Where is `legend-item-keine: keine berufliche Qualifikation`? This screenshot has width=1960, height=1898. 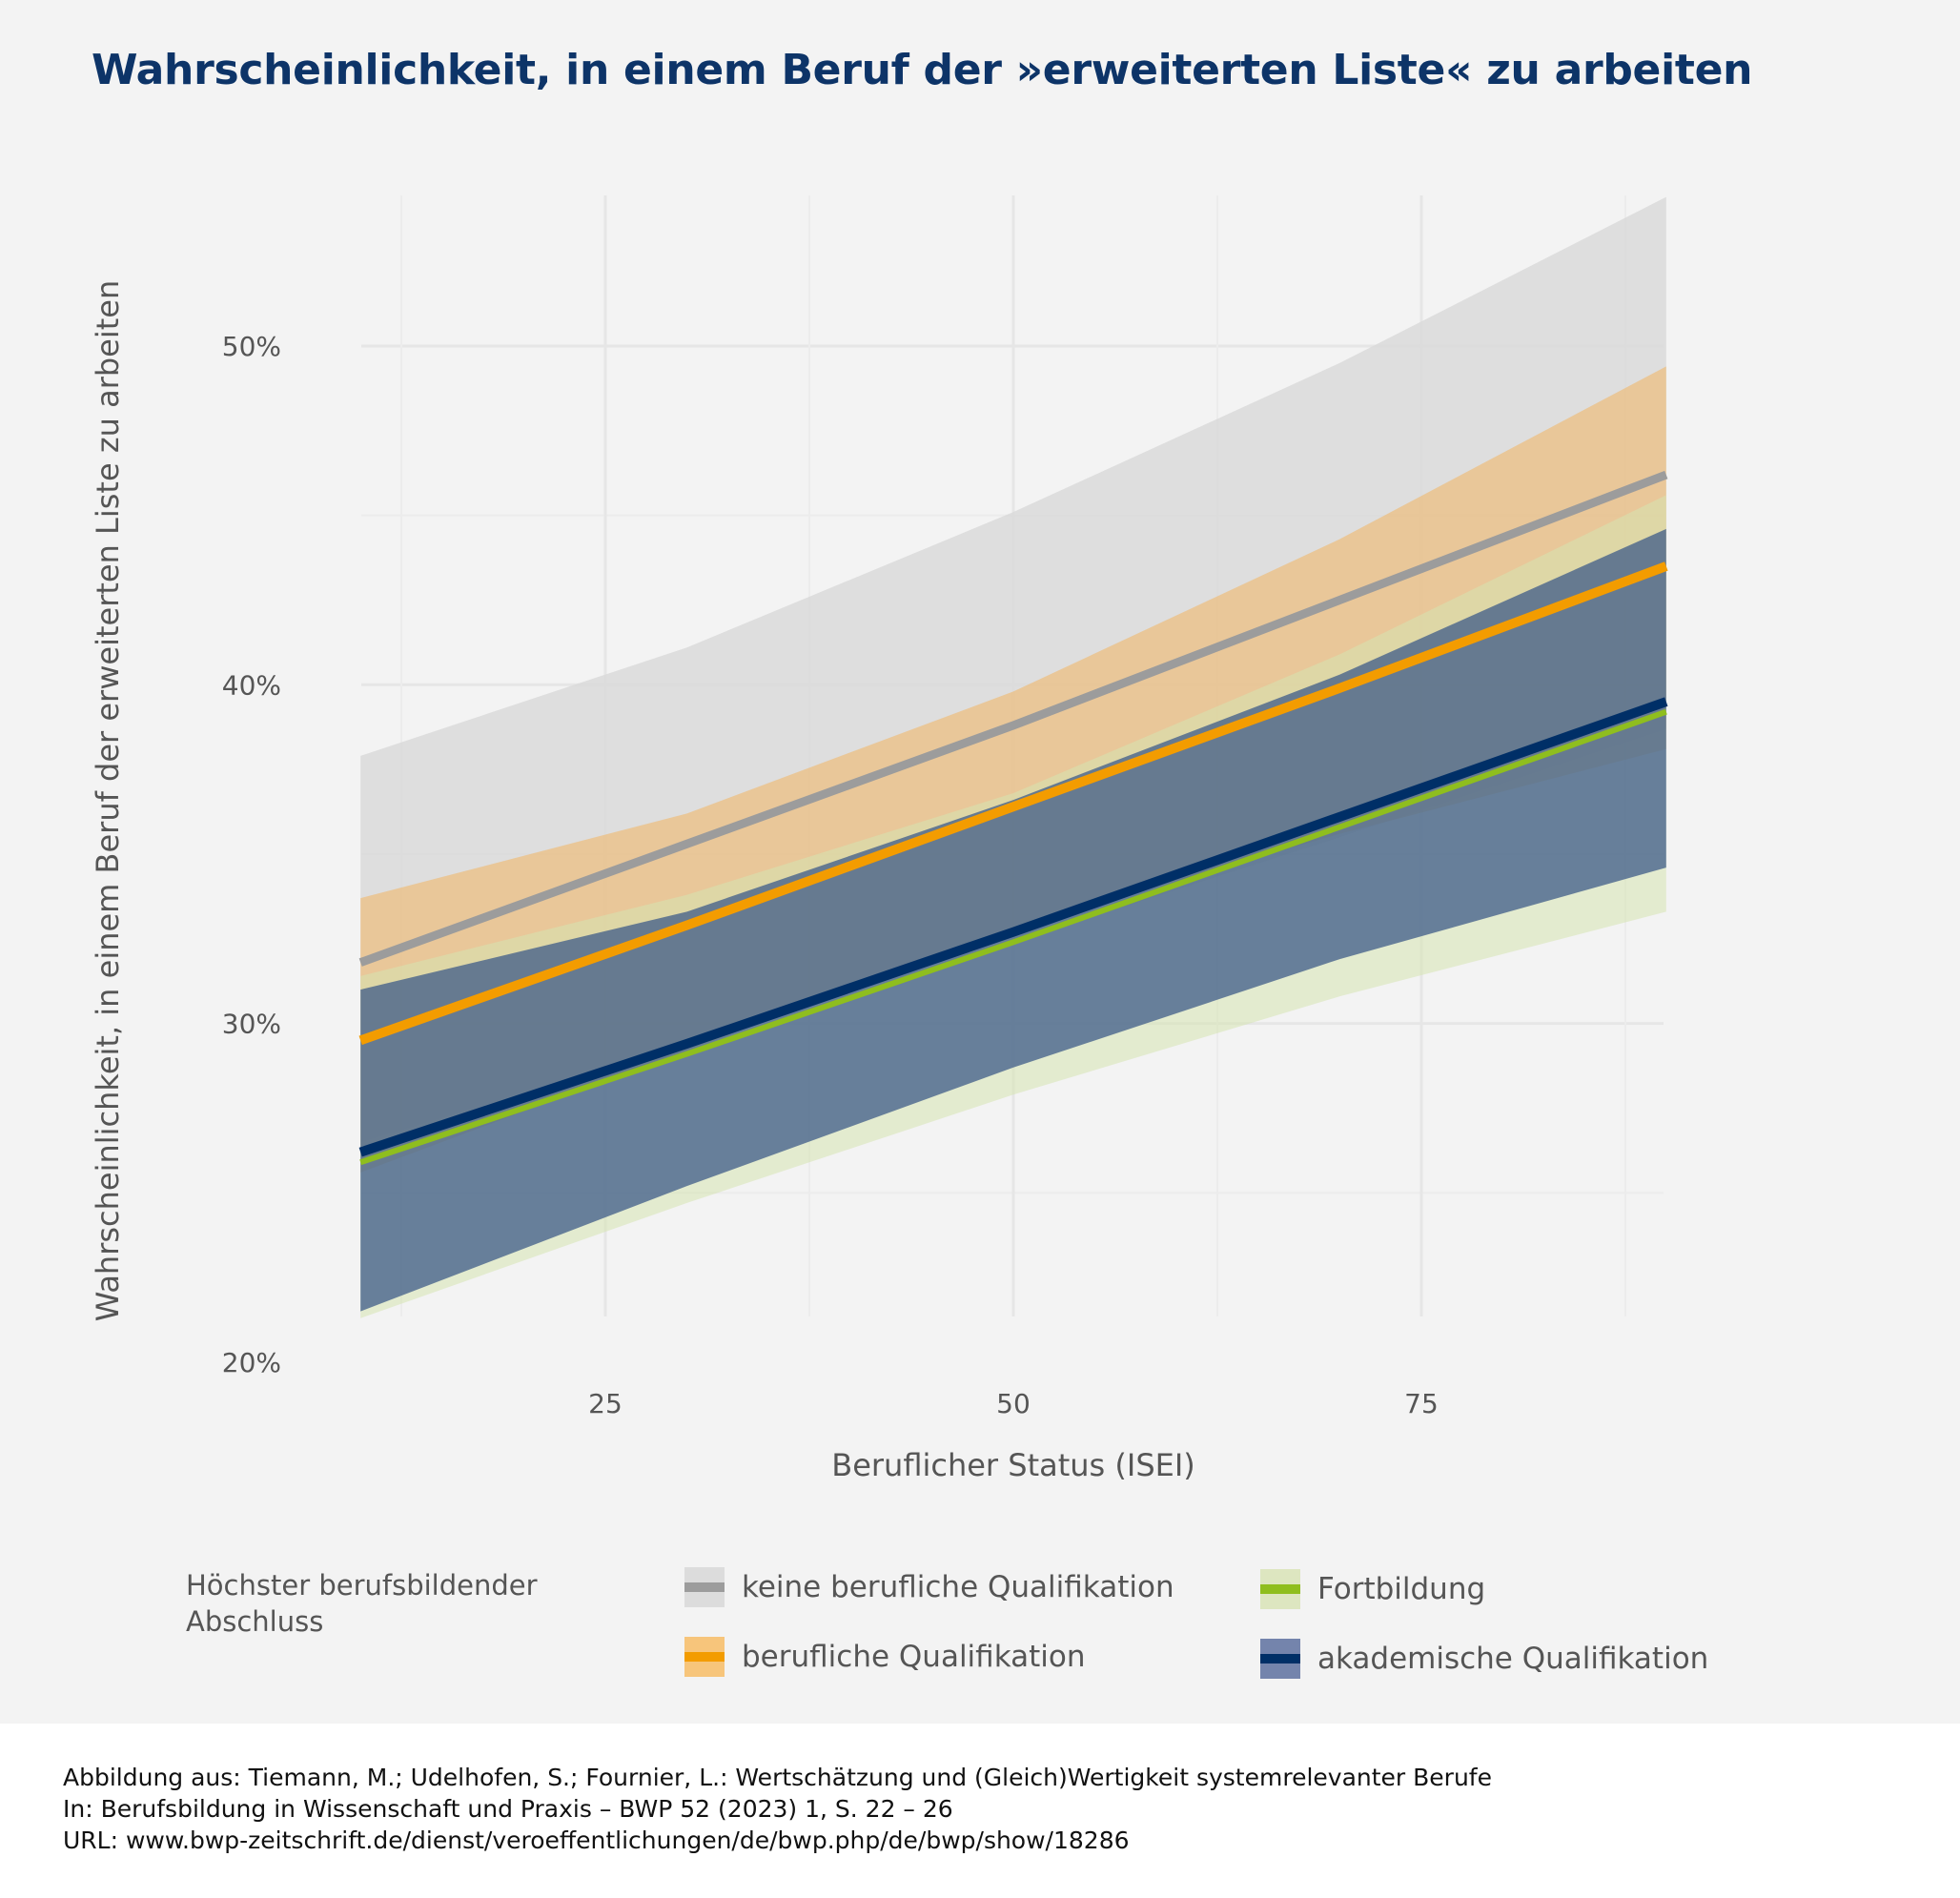 legend-item-keine: keine berufliche Qualifikation is located at coordinates (929, 1587).